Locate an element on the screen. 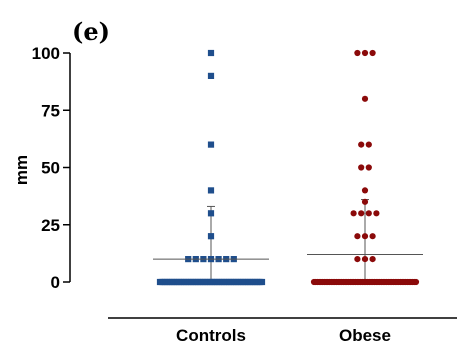  y-tick-label-25: 25 is located at coordinates (50, 225).